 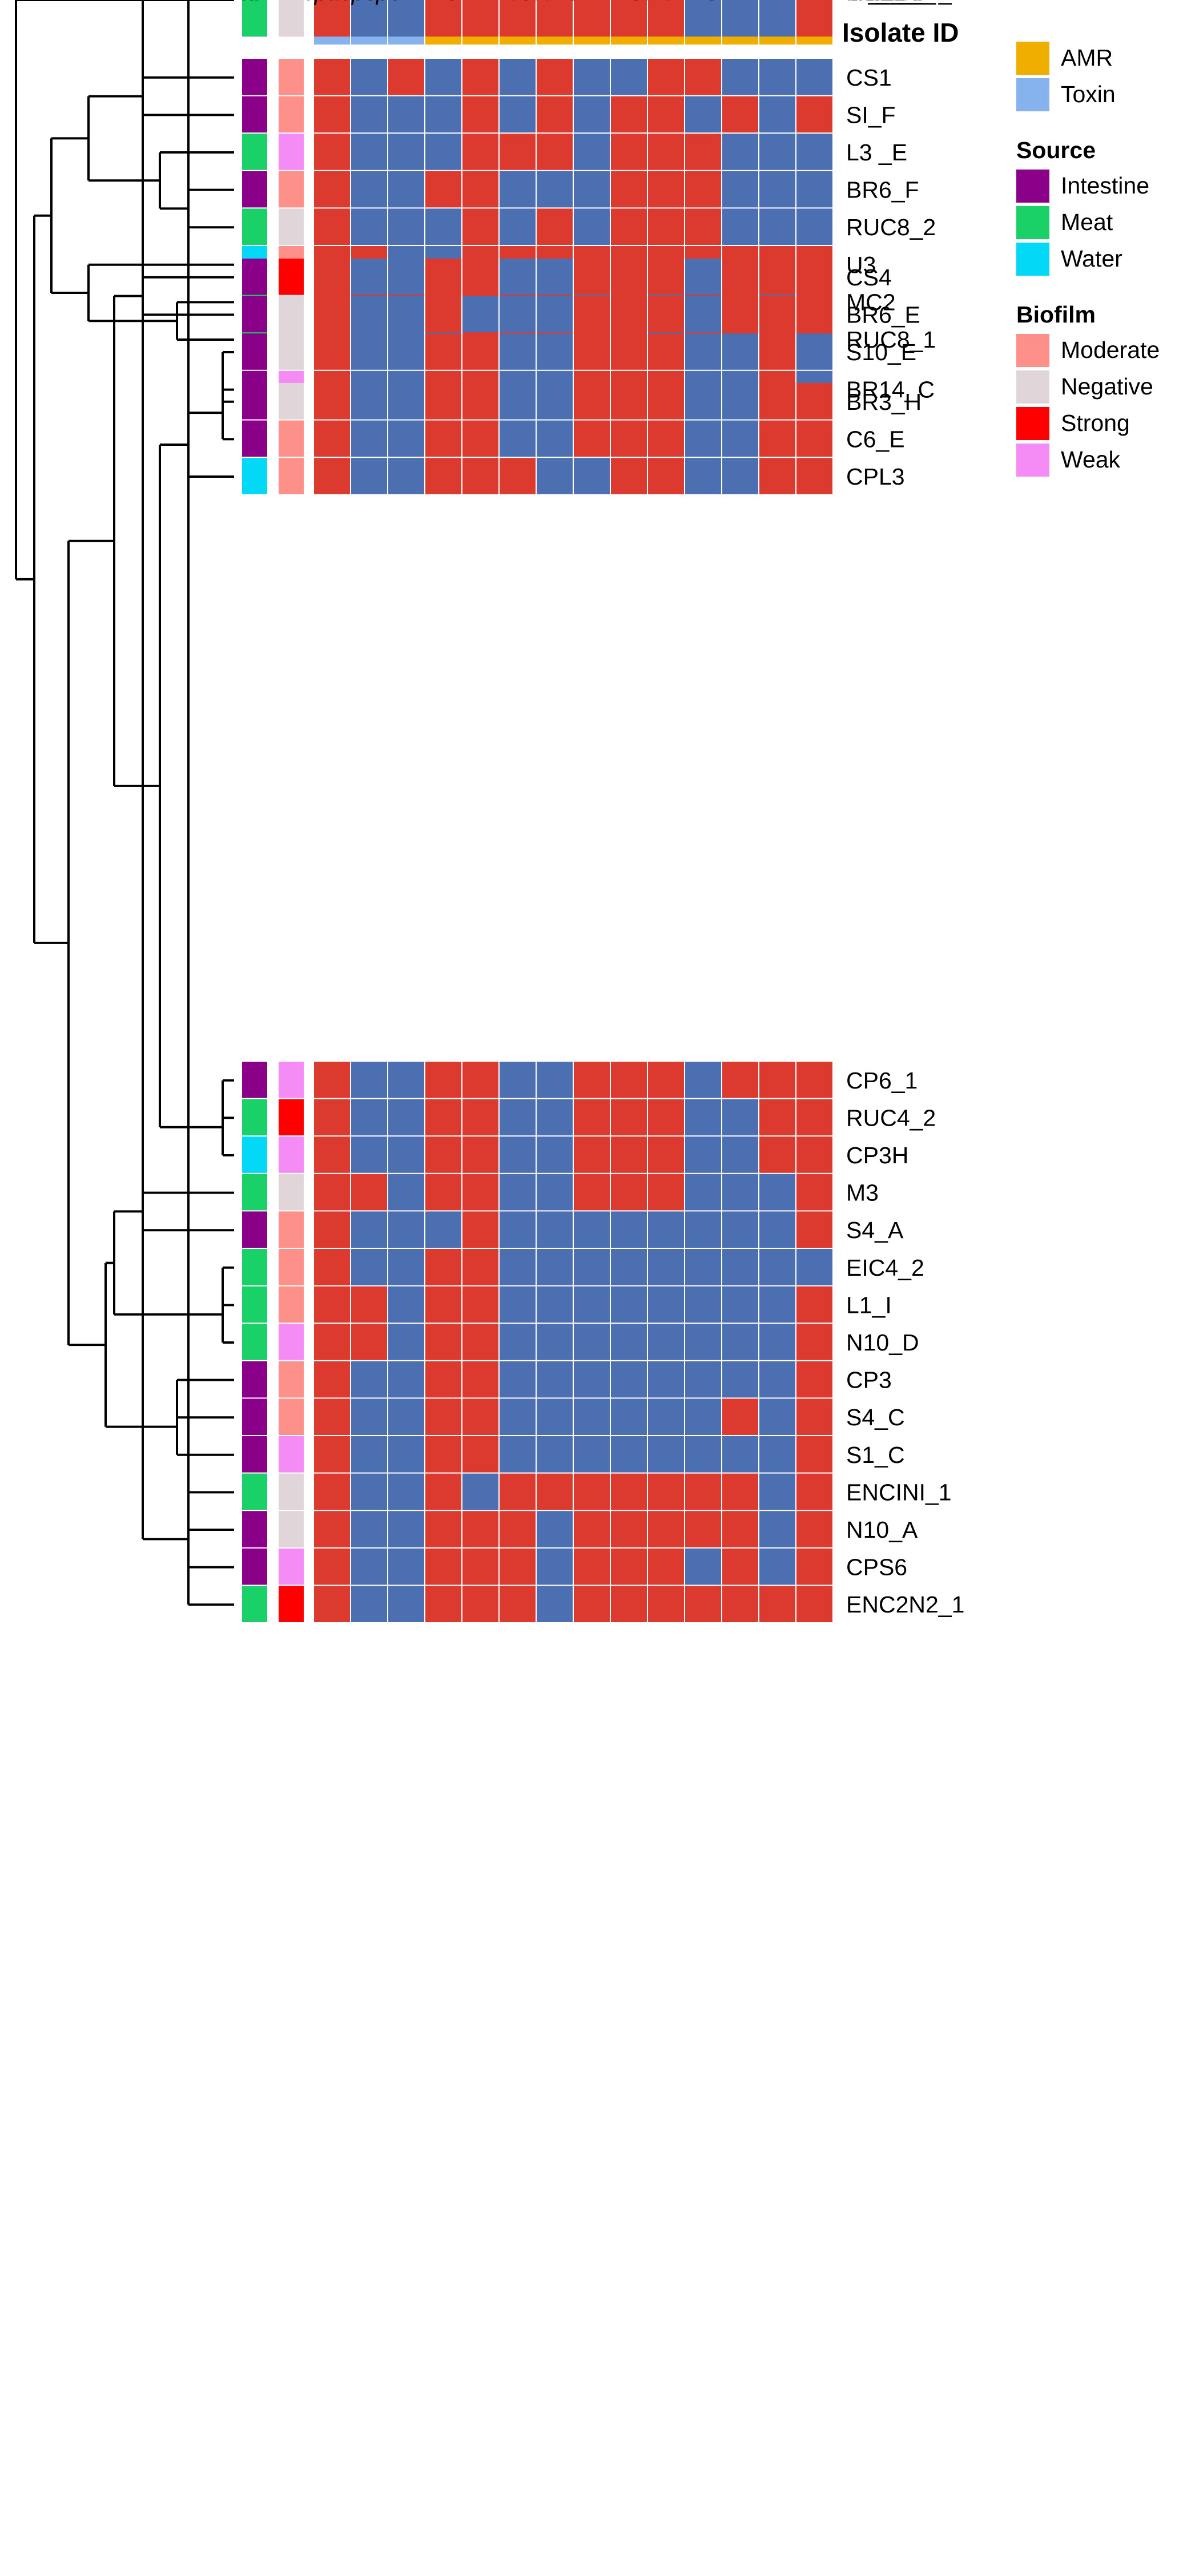 What do you see at coordinates (871, 115) in the screenshot?
I see `row-label: SI_F` at bounding box center [871, 115].